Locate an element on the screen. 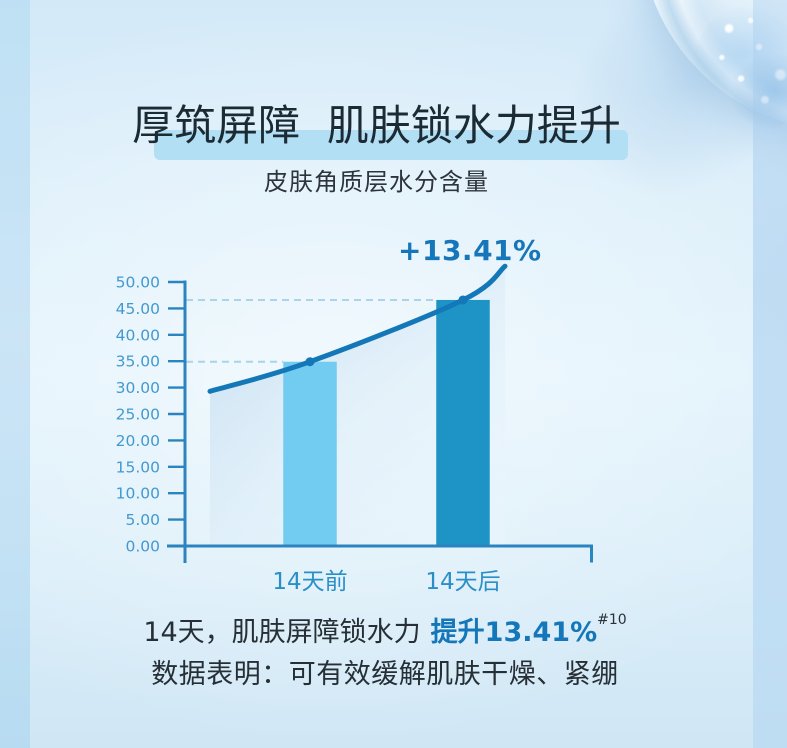 The width and height of the screenshot is (787, 748). caption-block: 14天，肌肤屏障锁水力 提升13.41%#10 数据表明：可有效缓解肌肤干燥、紧绷 is located at coordinates (385, 652).